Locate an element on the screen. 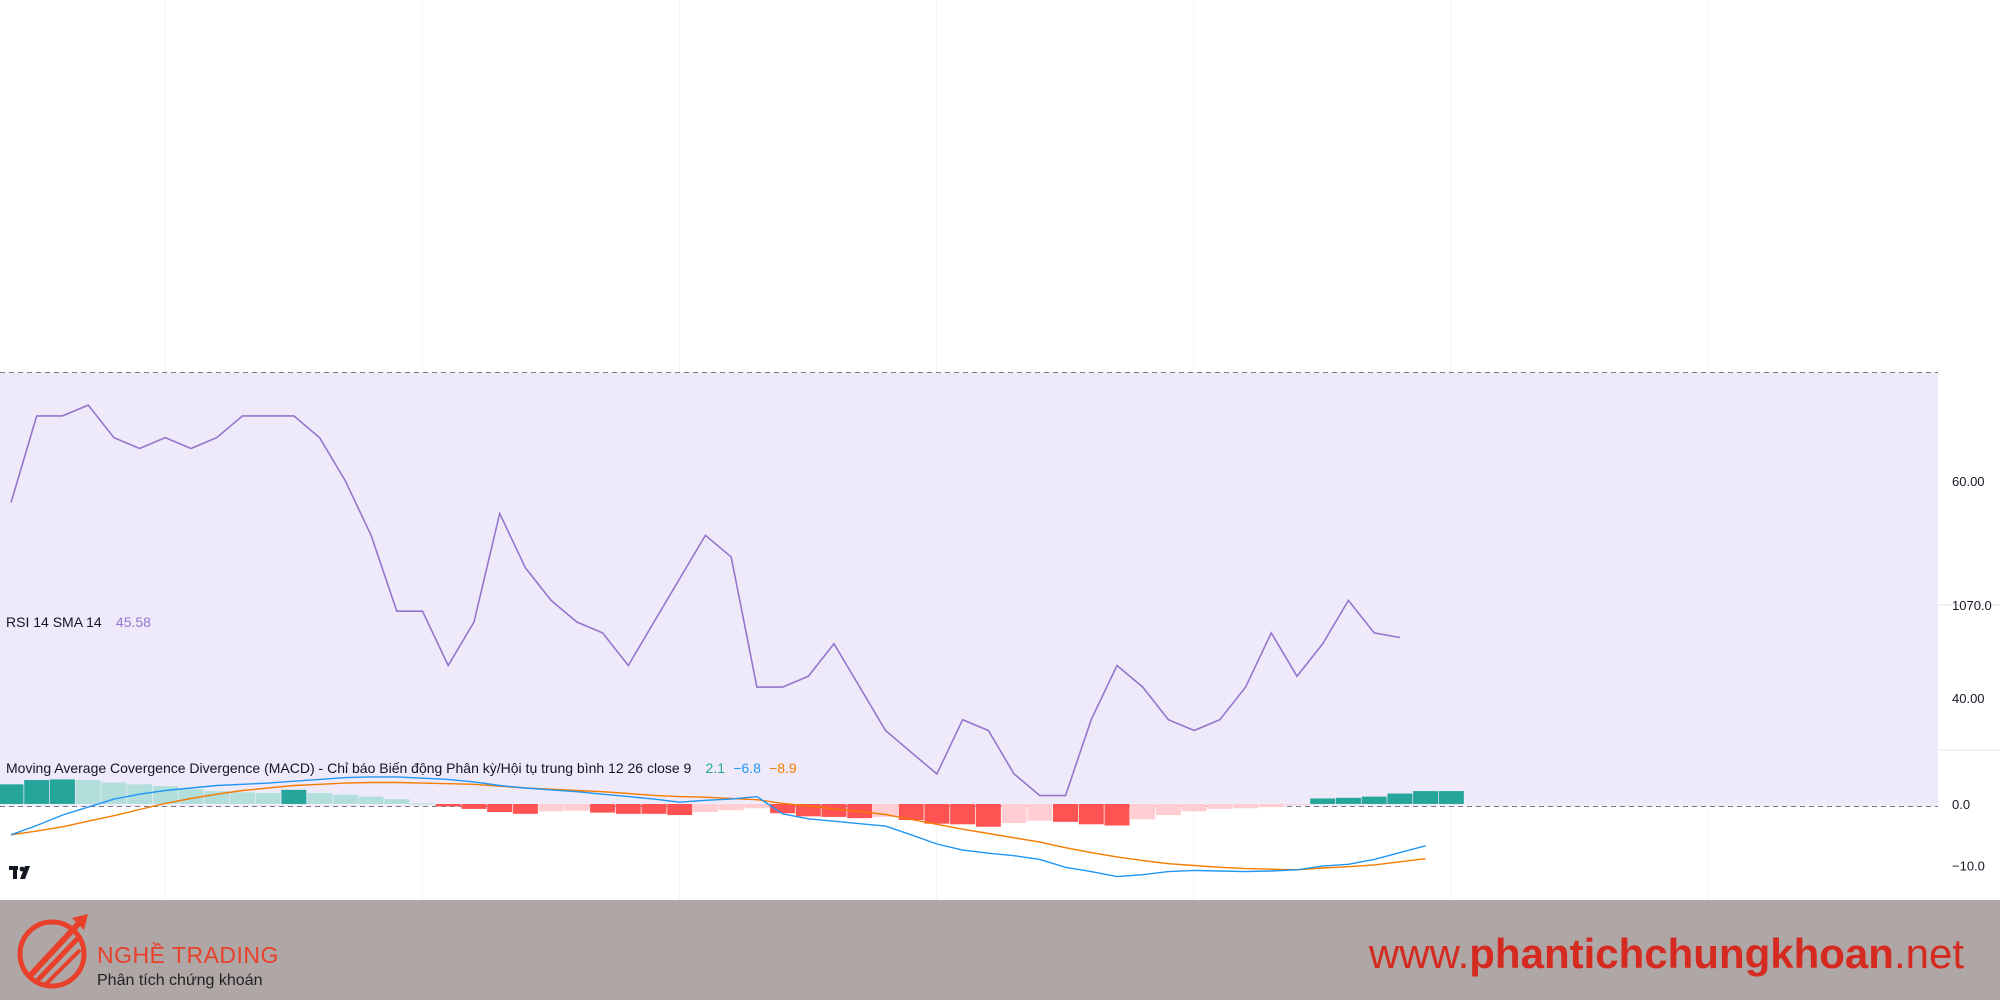 Image resolution: width=2000 pixels, height=1000 pixels. rsi-tick-label: 60.00 is located at coordinates (1968, 481).